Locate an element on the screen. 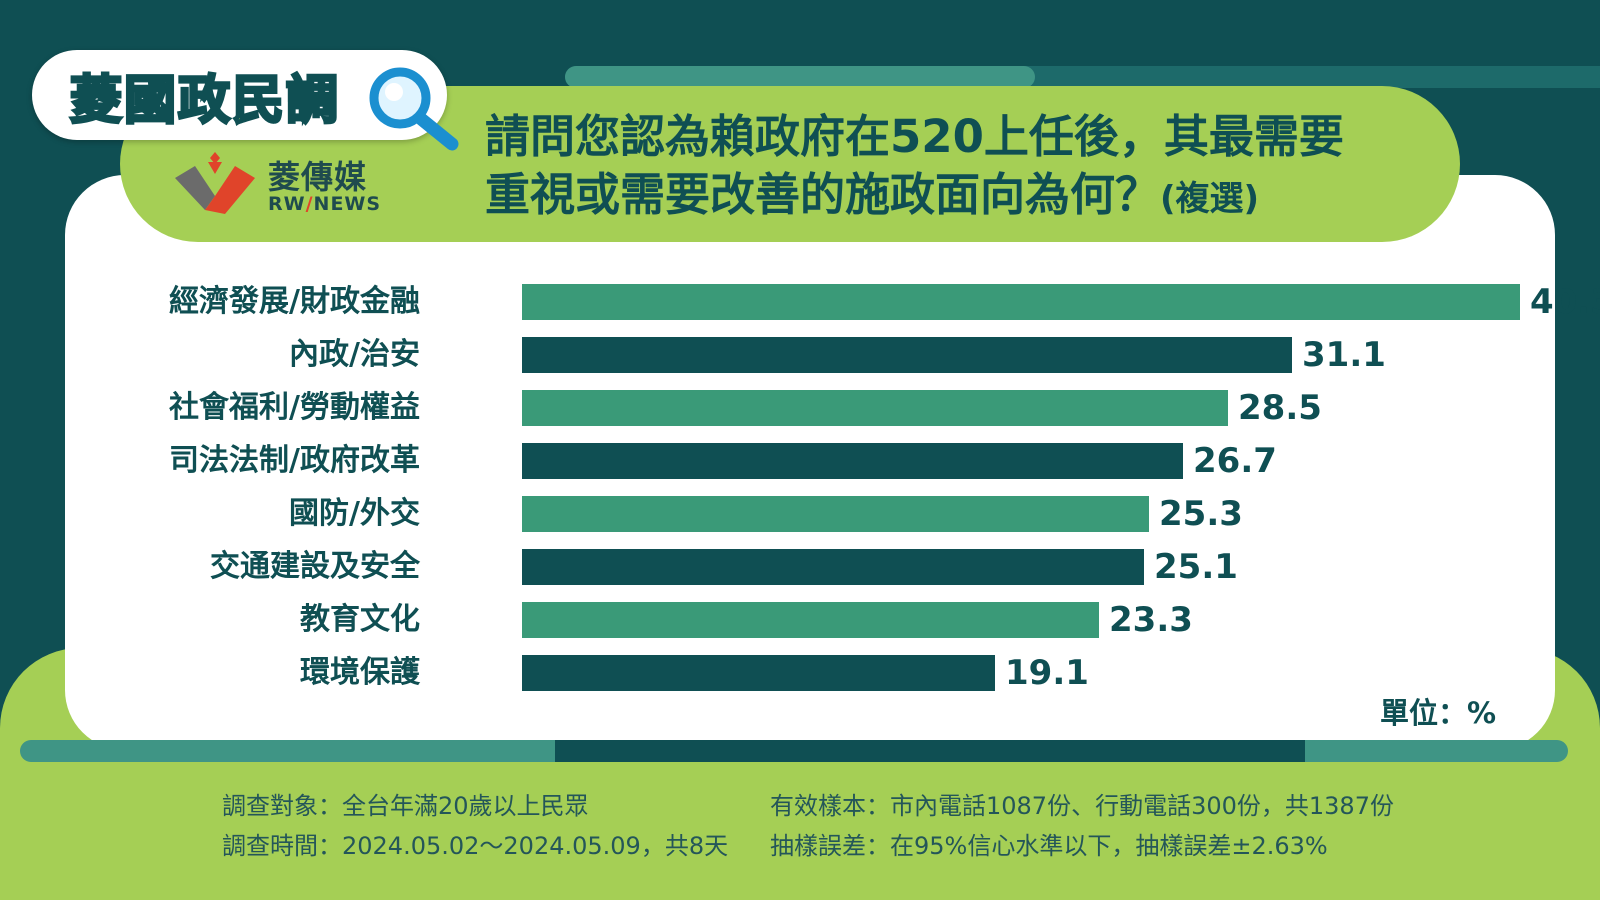  bar-value-label: 23.3 is located at coordinates (1151, 620).